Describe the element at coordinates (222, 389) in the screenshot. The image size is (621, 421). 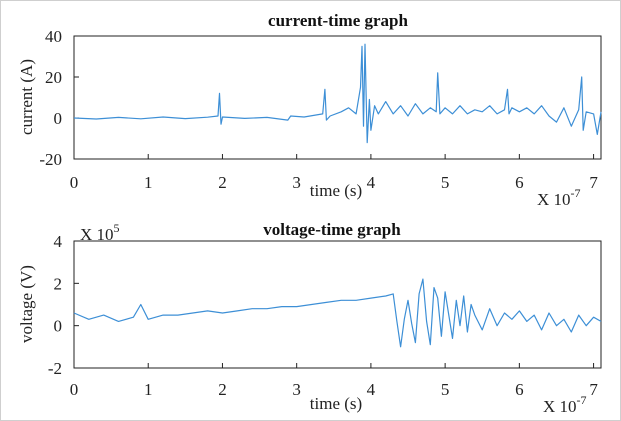
I see `voltage-x-tick-label: 2` at that location.